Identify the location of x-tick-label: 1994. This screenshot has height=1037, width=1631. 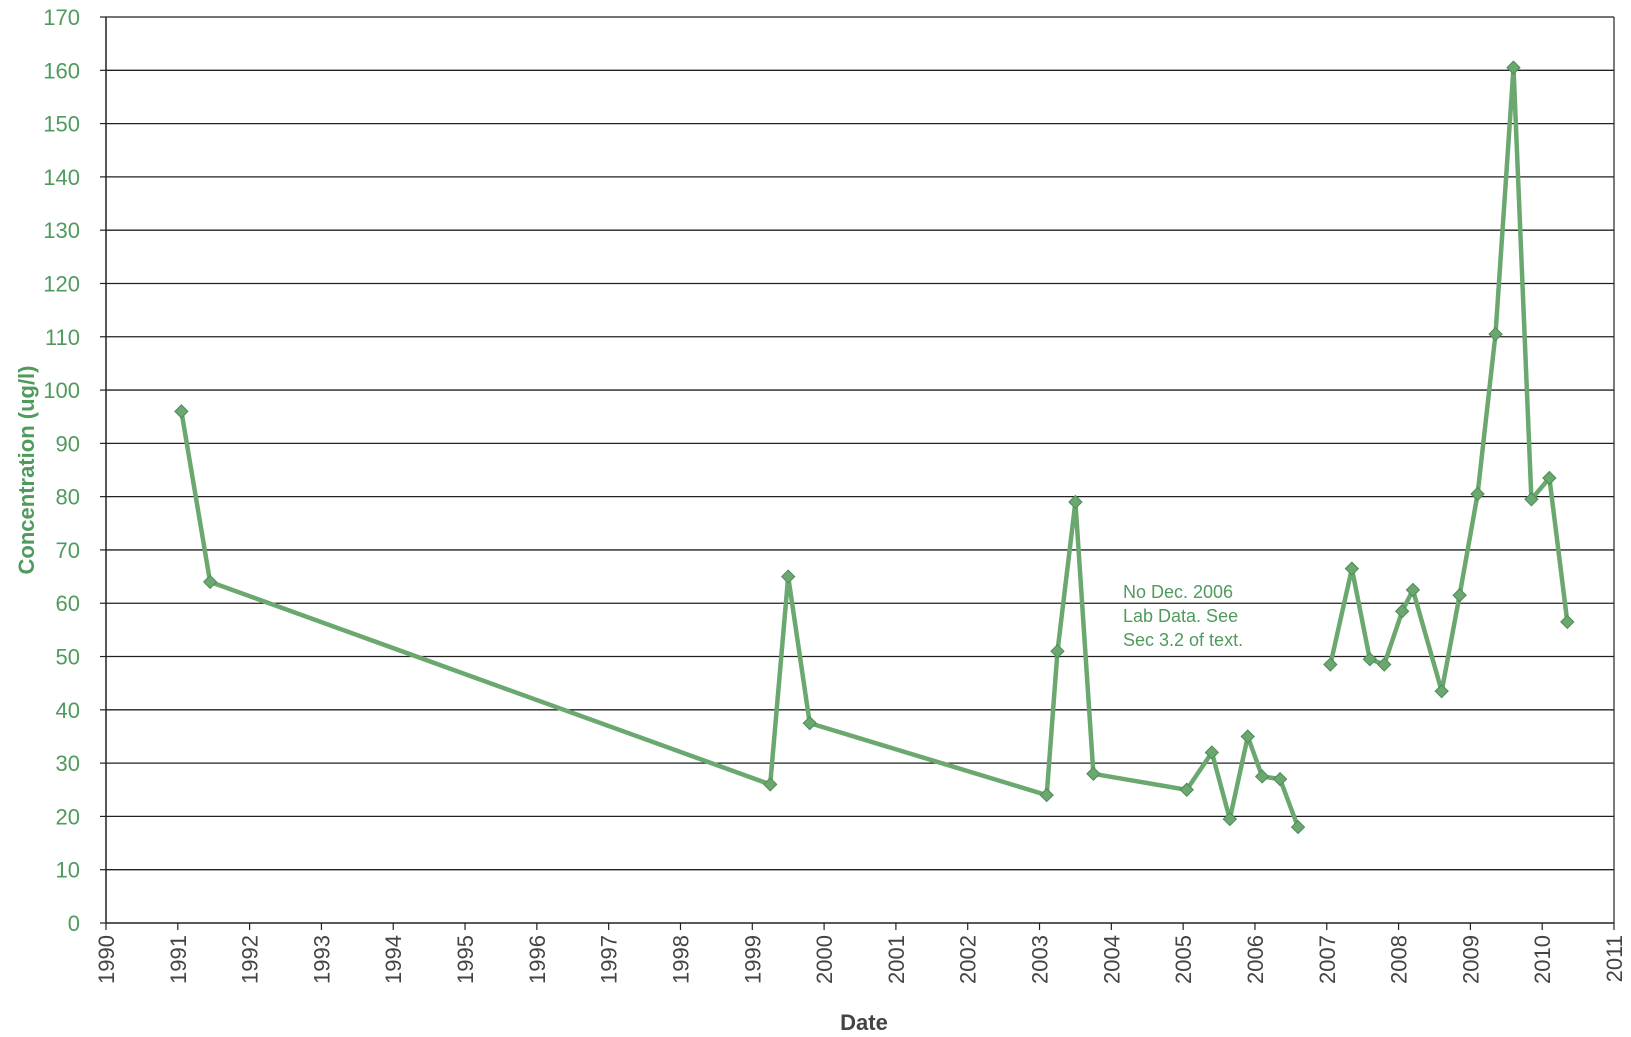
(393, 959).